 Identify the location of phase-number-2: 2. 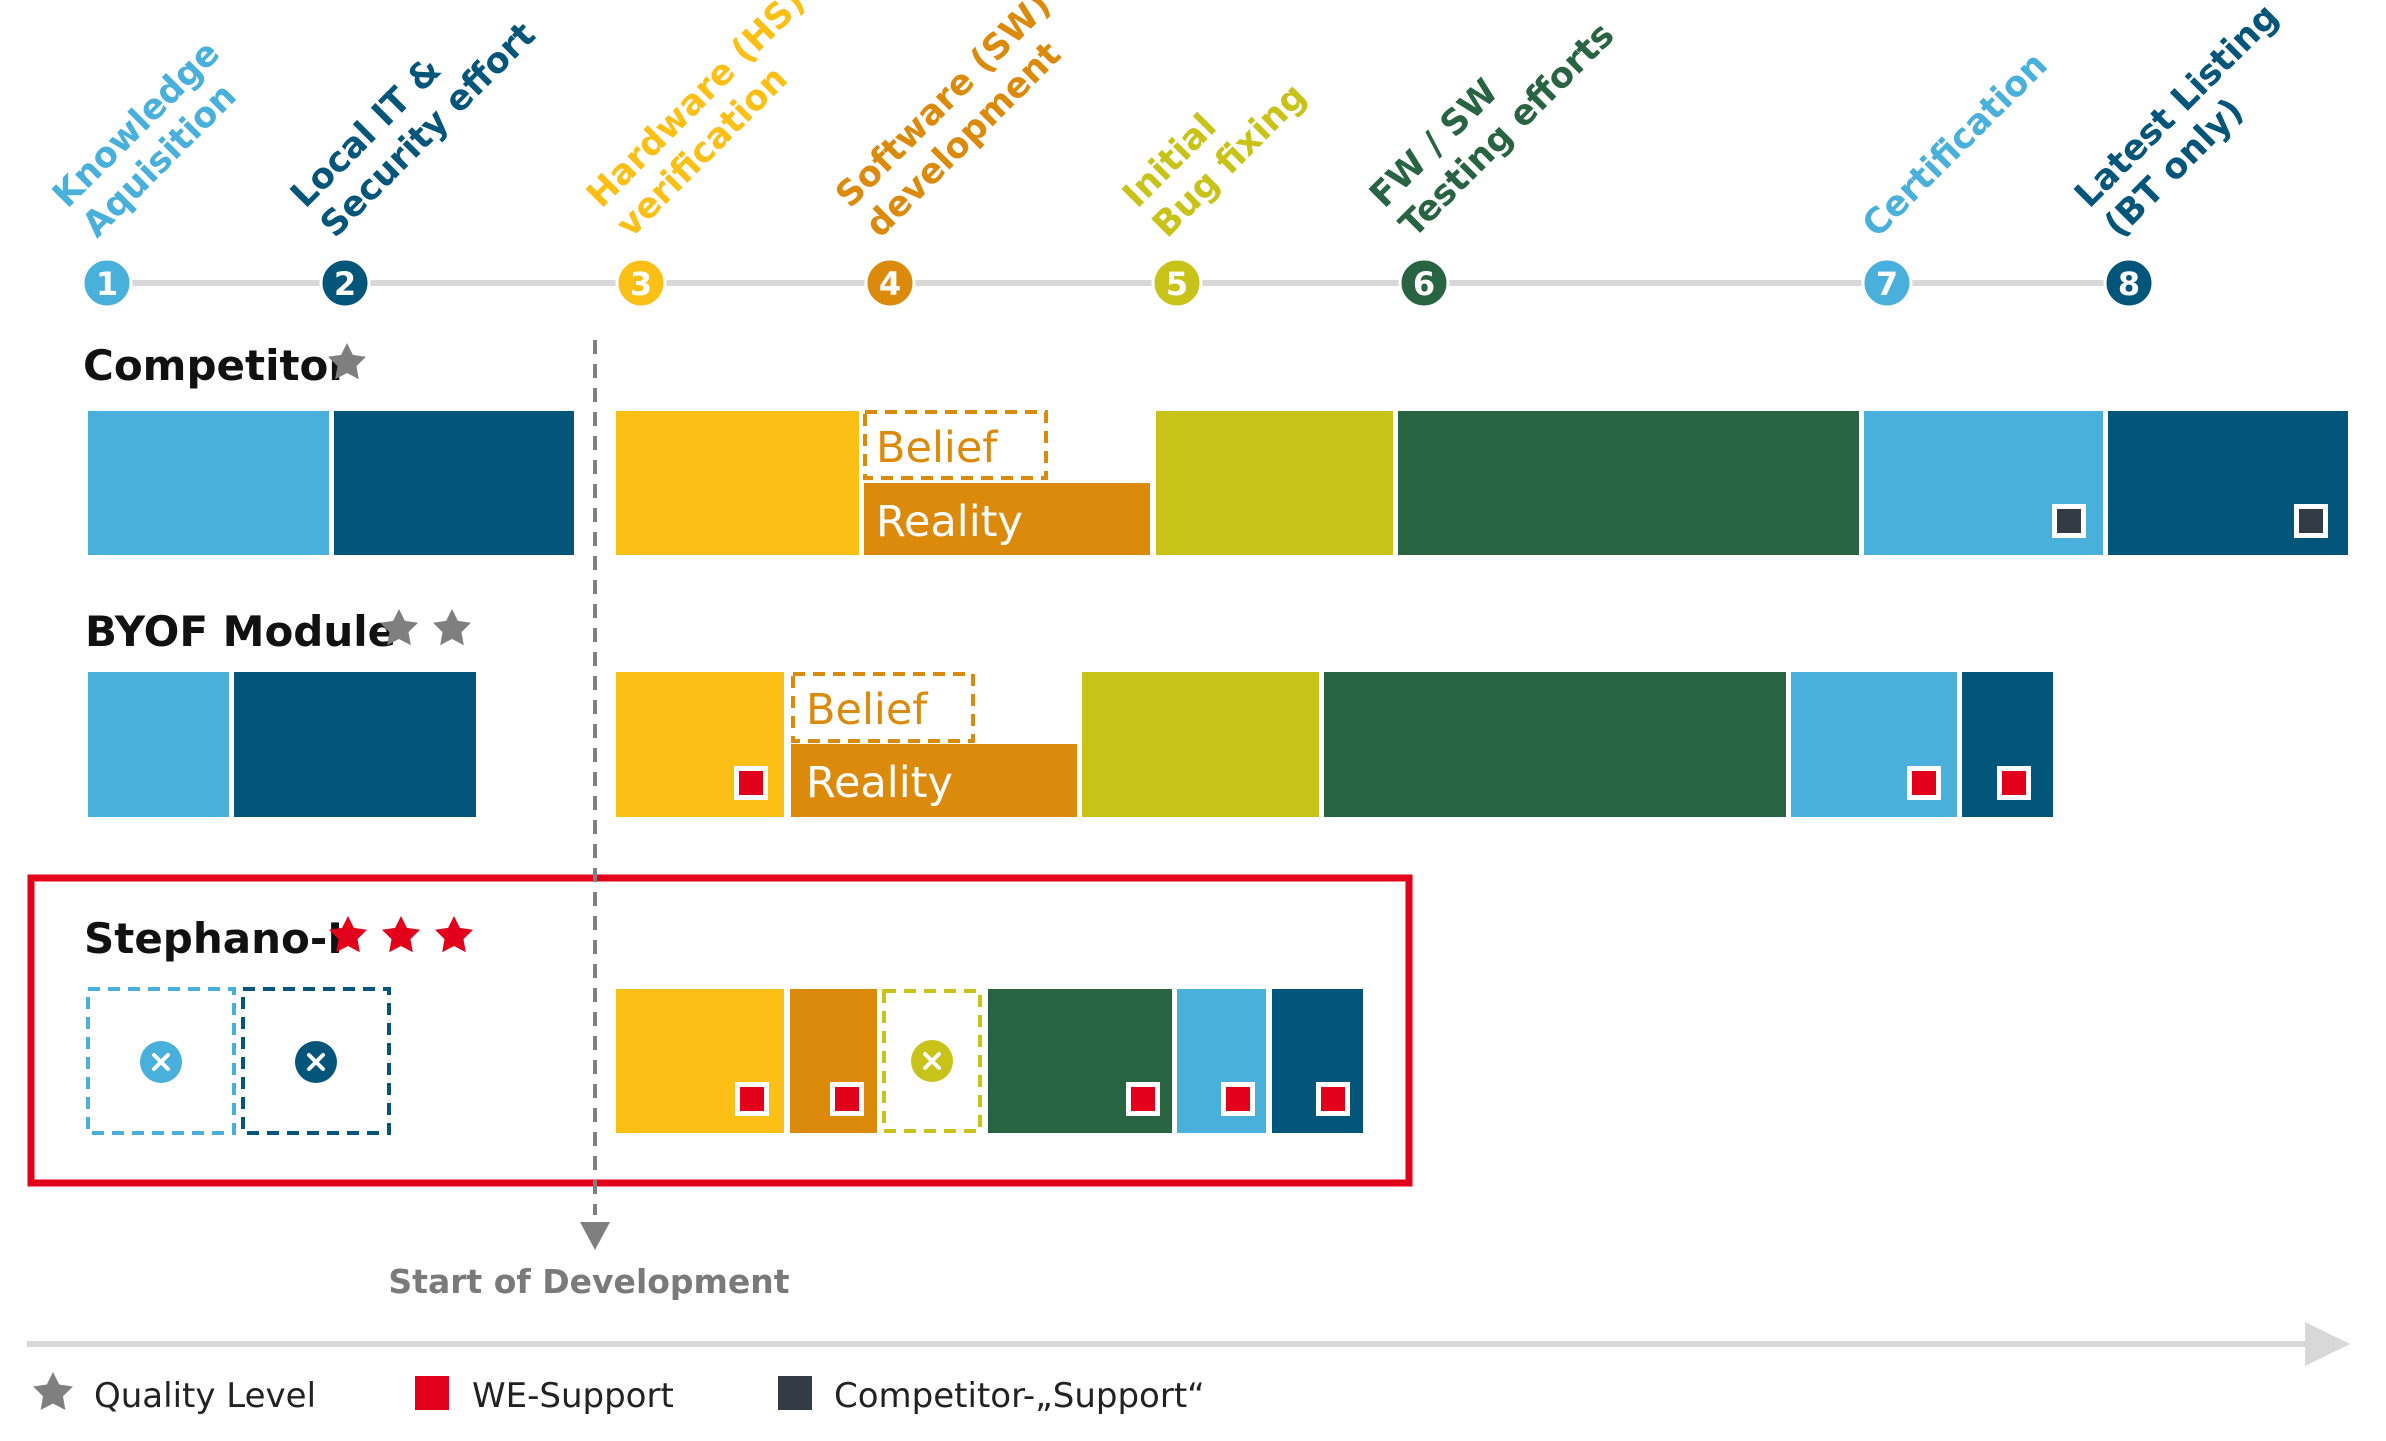
(345, 284).